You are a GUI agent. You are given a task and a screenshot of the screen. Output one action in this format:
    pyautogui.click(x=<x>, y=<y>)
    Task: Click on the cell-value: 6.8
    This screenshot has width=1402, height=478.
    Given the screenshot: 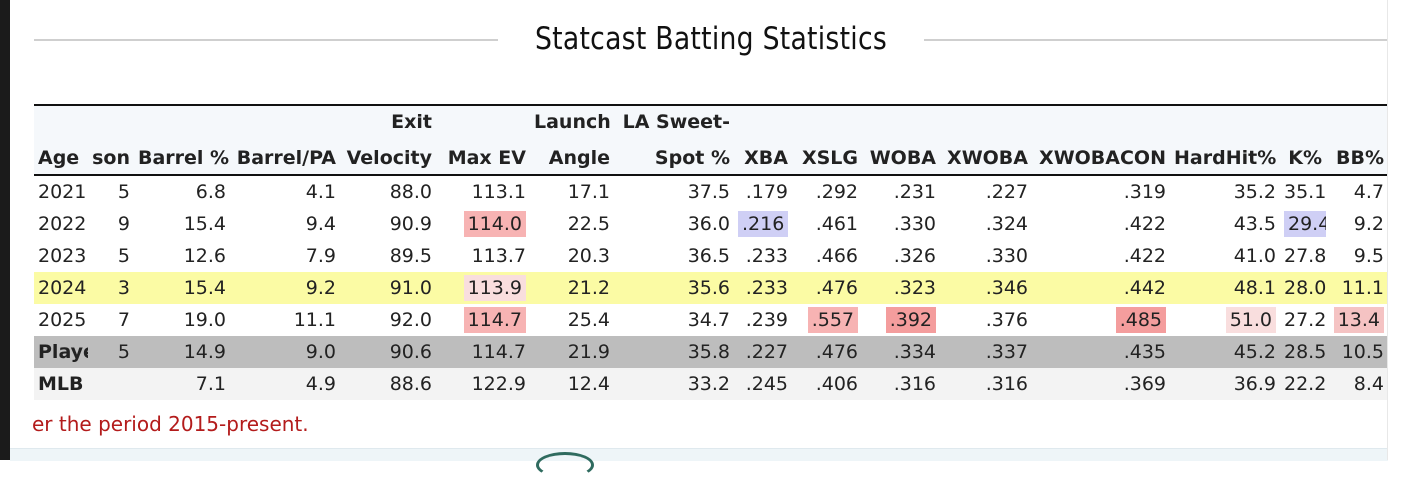 What is the action you would take?
    pyautogui.click(x=210, y=192)
    